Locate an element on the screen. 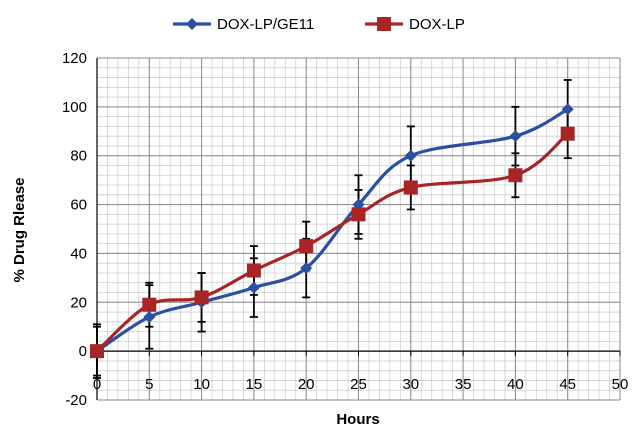  x-tick-label: 35 is located at coordinates (463, 384).